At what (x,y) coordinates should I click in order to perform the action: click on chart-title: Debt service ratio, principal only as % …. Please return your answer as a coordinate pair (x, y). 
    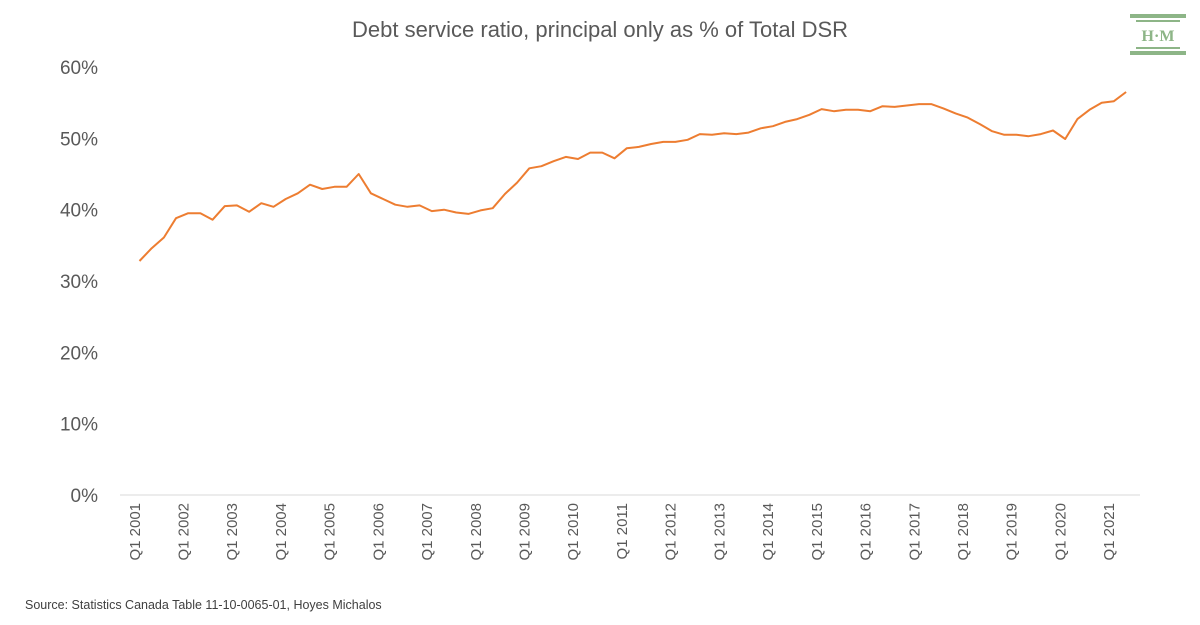
    Looking at the image, I should click on (600, 29).